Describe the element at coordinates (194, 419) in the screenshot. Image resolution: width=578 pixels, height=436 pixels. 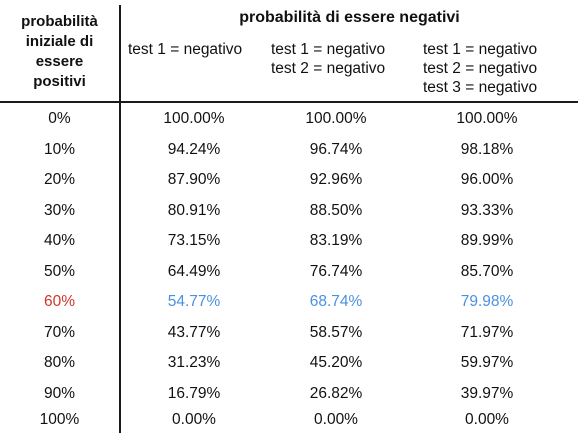
I see `value-cell-test1: 0.00%` at that location.